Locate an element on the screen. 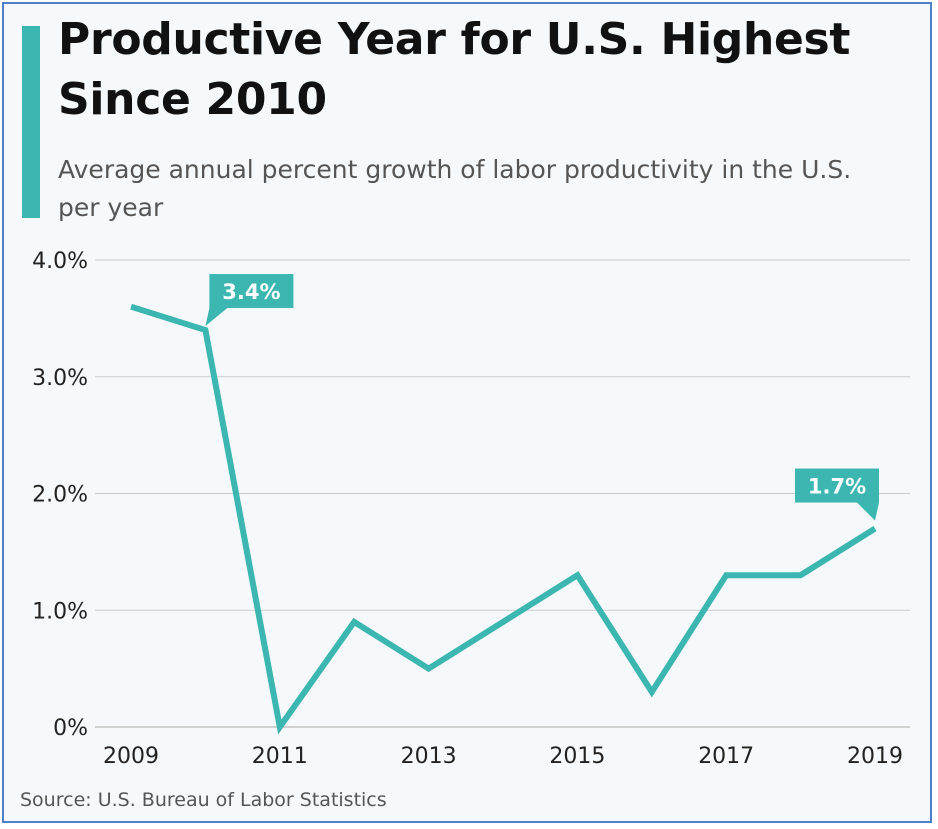  source-note: Source: U.S. Bureau of Labor Statistics is located at coordinates (203, 800).